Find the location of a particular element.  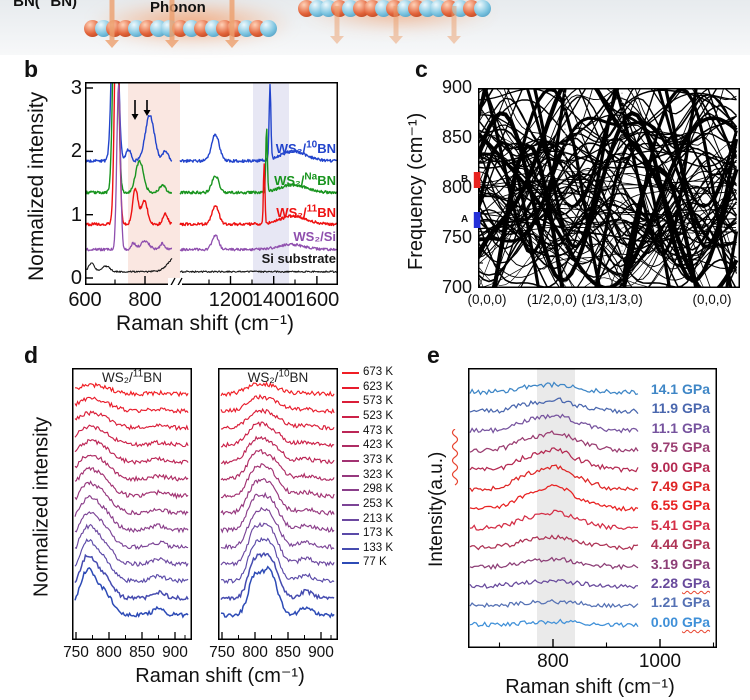

pressure-label: 9.00 GPa is located at coordinates (680, 466).